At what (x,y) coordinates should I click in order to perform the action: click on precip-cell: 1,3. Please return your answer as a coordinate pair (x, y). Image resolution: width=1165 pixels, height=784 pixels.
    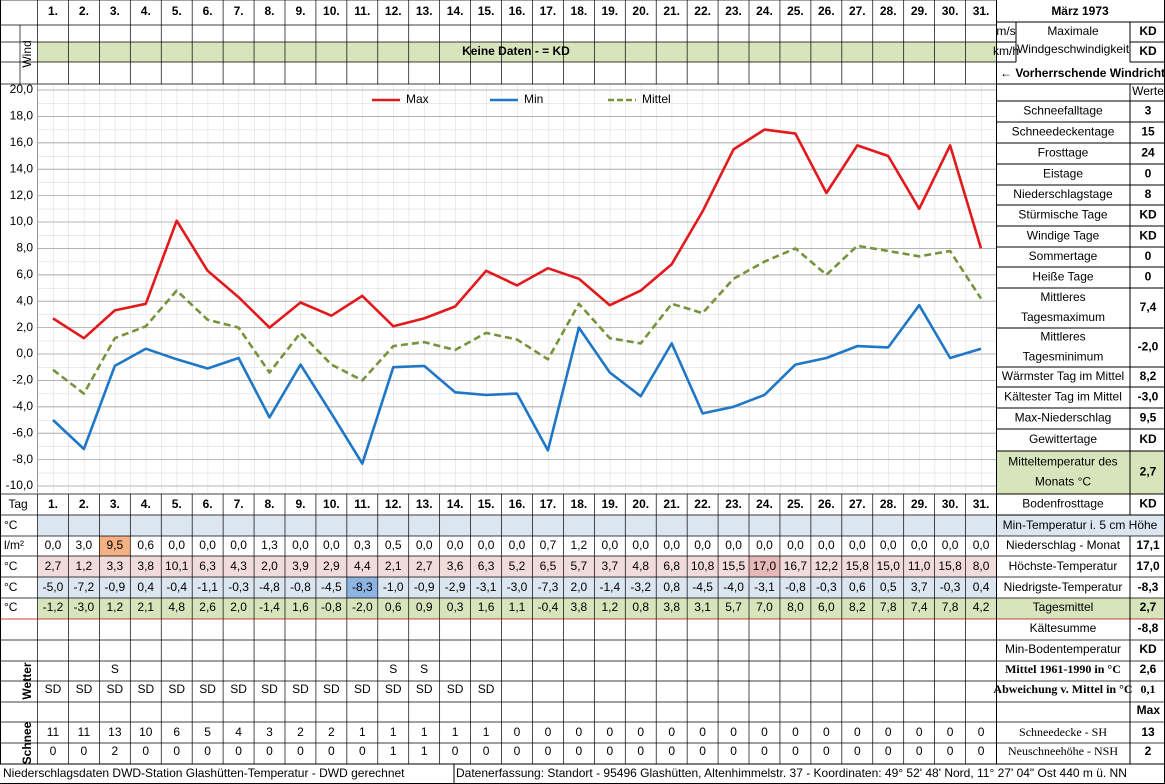
    Looking at the image, I should click on (269, 545).